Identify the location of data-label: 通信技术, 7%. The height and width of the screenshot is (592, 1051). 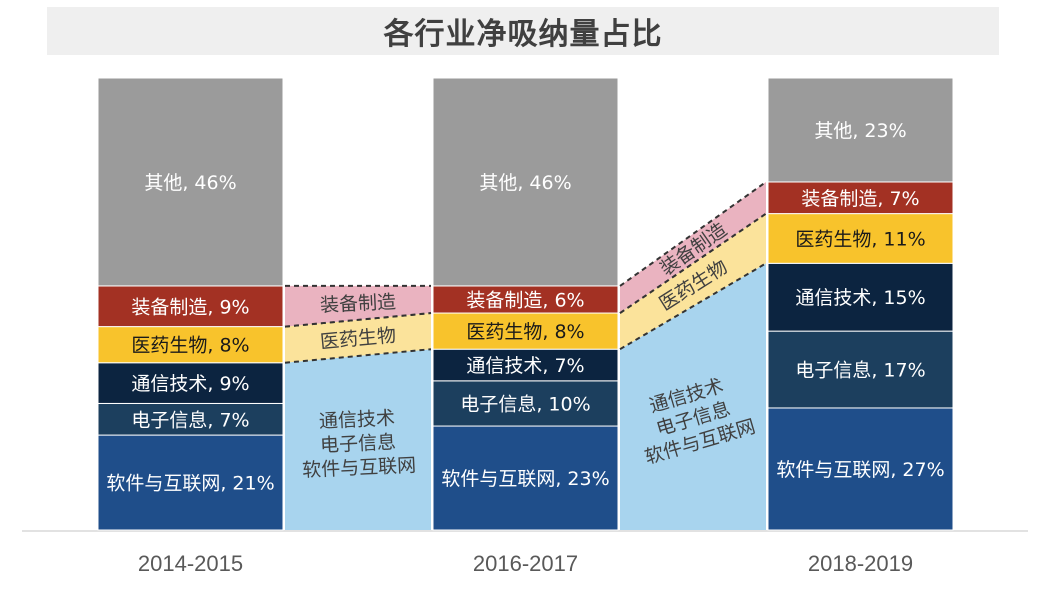
(525, 366).